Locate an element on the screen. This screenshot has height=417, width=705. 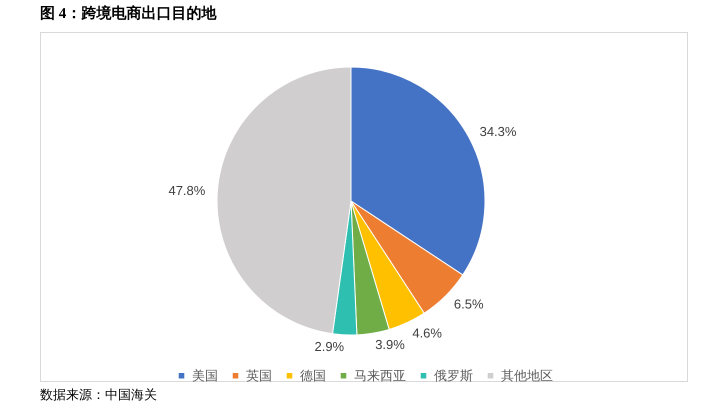
data-label: 2.9% is located at coordinates (329, 346).